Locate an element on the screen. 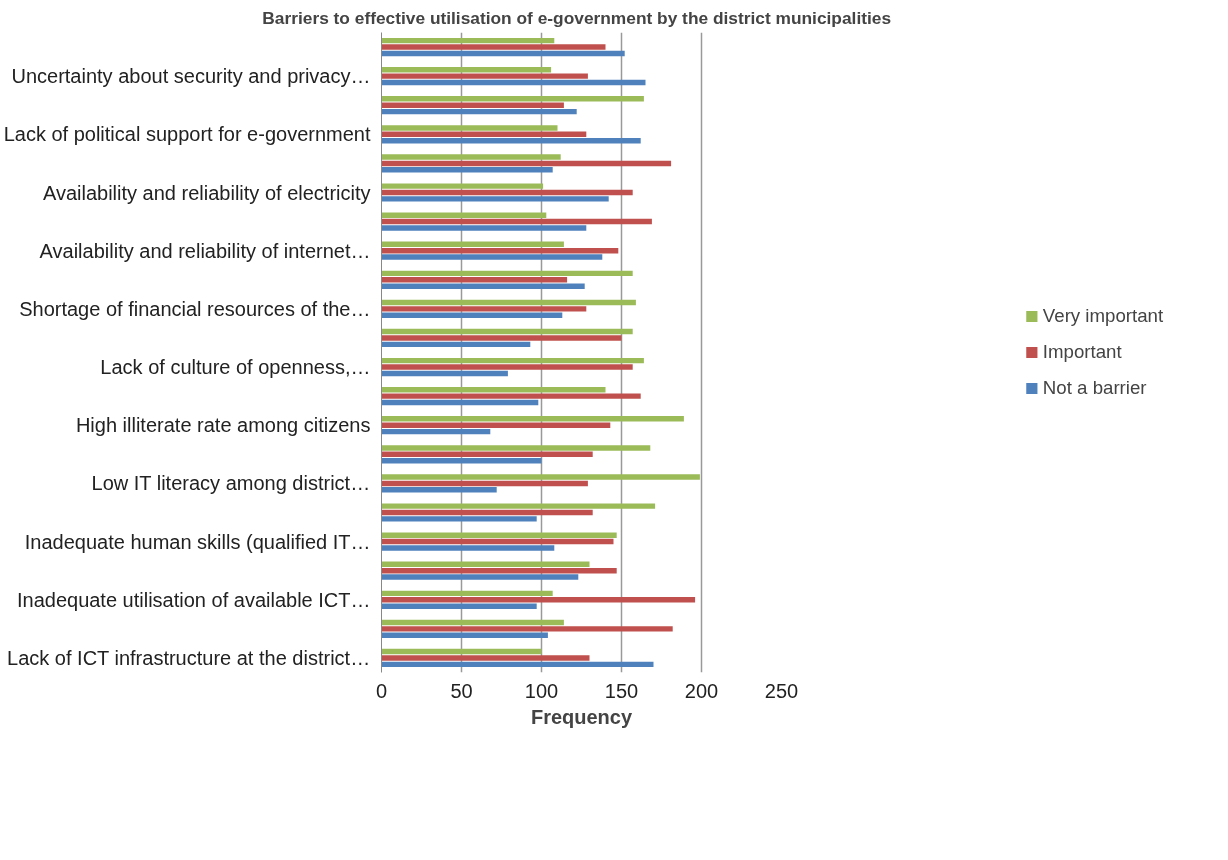 The image size is (1228, 860). x-tick-label: 100 is located at coordinates (541, 690).